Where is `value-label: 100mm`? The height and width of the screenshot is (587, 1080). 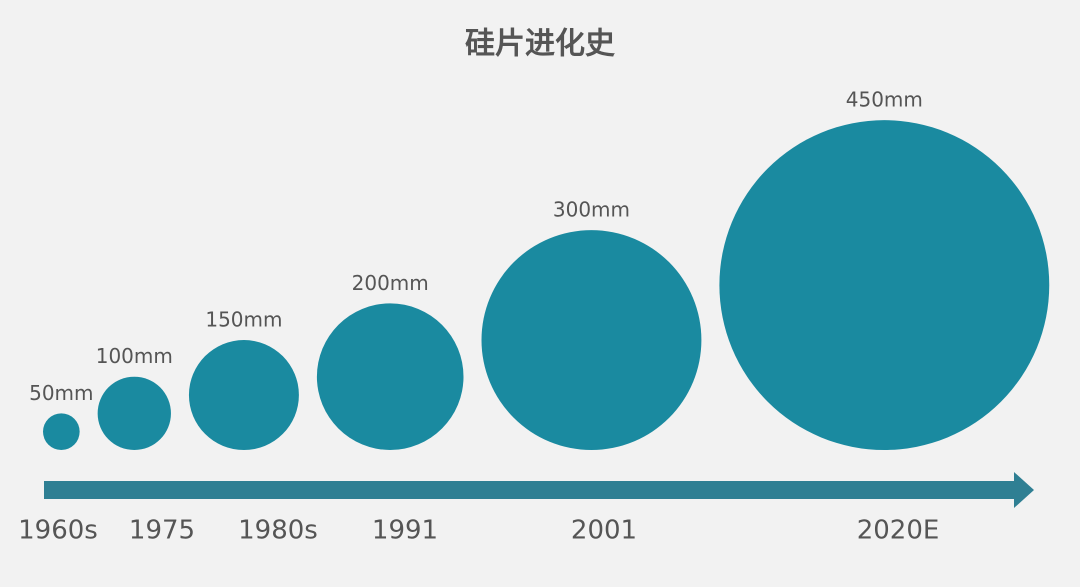 value-label: 100mm is located at coordinates (134, 356).